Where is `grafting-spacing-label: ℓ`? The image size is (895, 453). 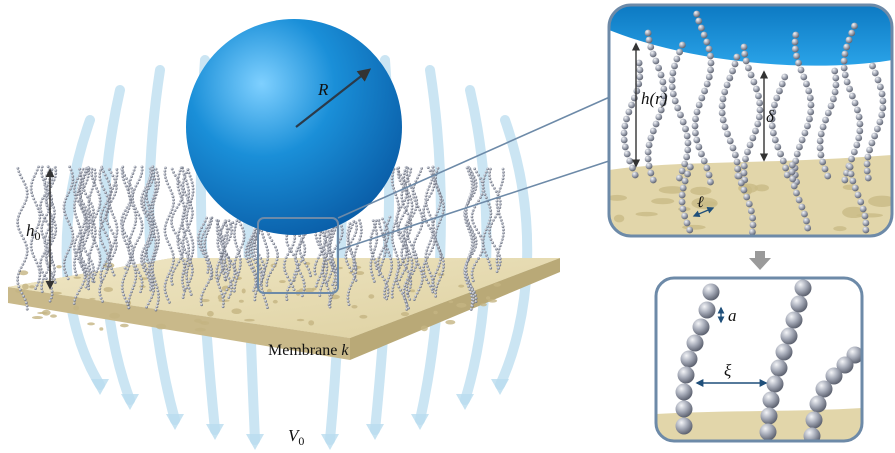
grafting-spacing-label: ℓ is located at coordinates (700, 202).